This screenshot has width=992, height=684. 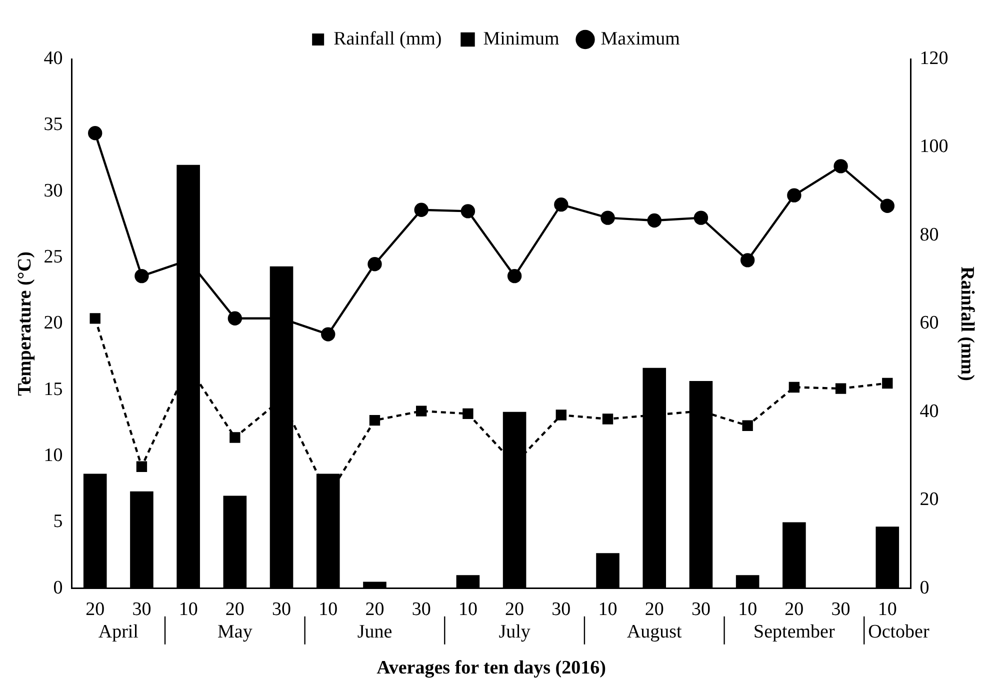 I want to click on y2-tick-label: 80, so click(x=929, y=235).